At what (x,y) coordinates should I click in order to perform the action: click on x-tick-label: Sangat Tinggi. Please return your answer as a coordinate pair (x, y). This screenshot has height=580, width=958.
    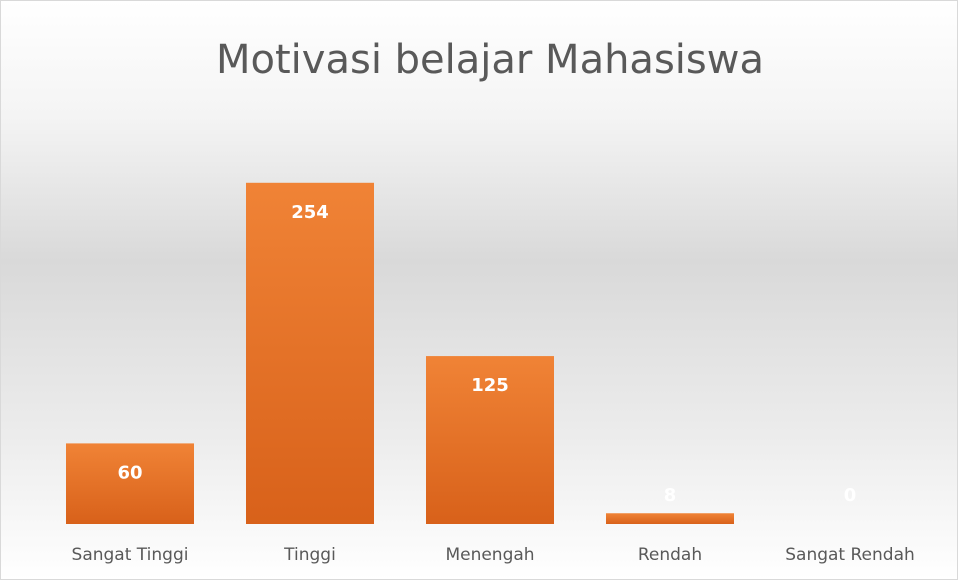
    Looking at the image, I should click on (130, 555).